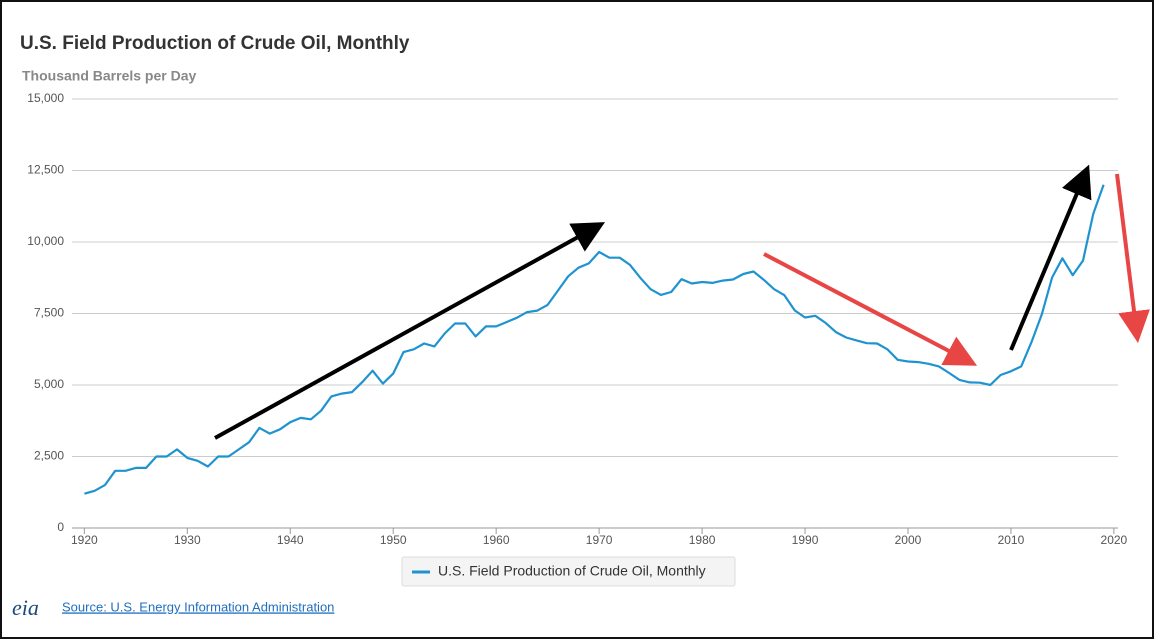  I want to click on y-tick-label: 7,500, so click(49, 313).